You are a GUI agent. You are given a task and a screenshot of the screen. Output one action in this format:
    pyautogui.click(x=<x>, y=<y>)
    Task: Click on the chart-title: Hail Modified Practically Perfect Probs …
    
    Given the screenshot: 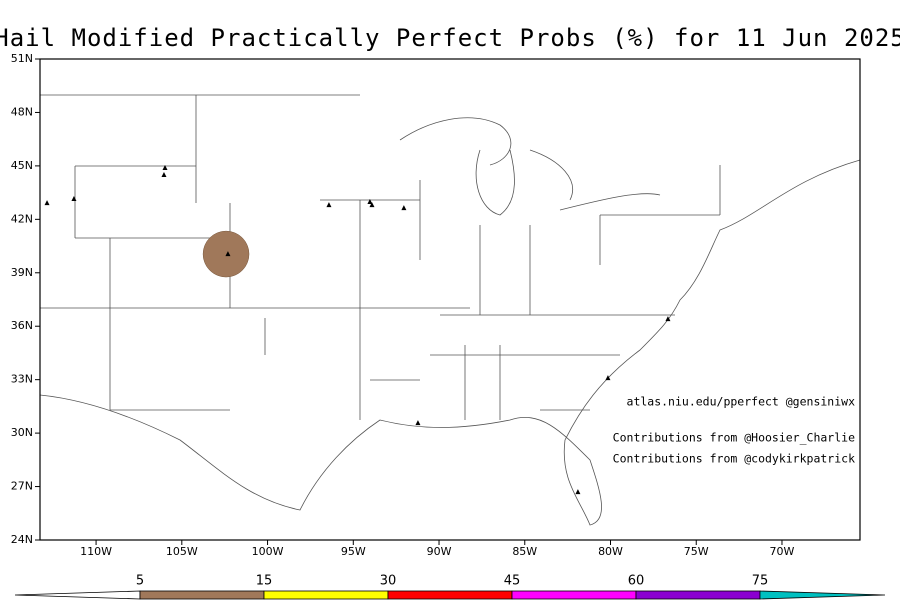 What is the action you would take?
    pyautogui.click(x=450, y=38)
    